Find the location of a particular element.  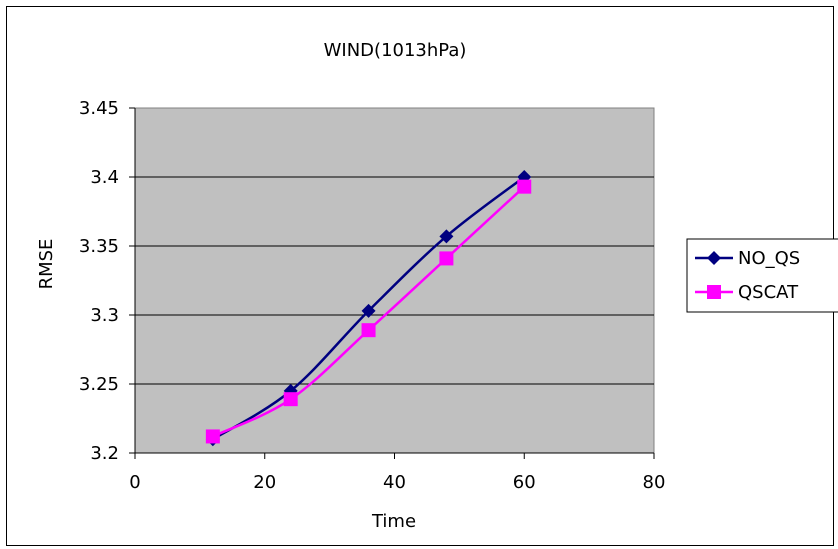

legend-label-qscat: QSCAT is located at coordinates (768, 292).